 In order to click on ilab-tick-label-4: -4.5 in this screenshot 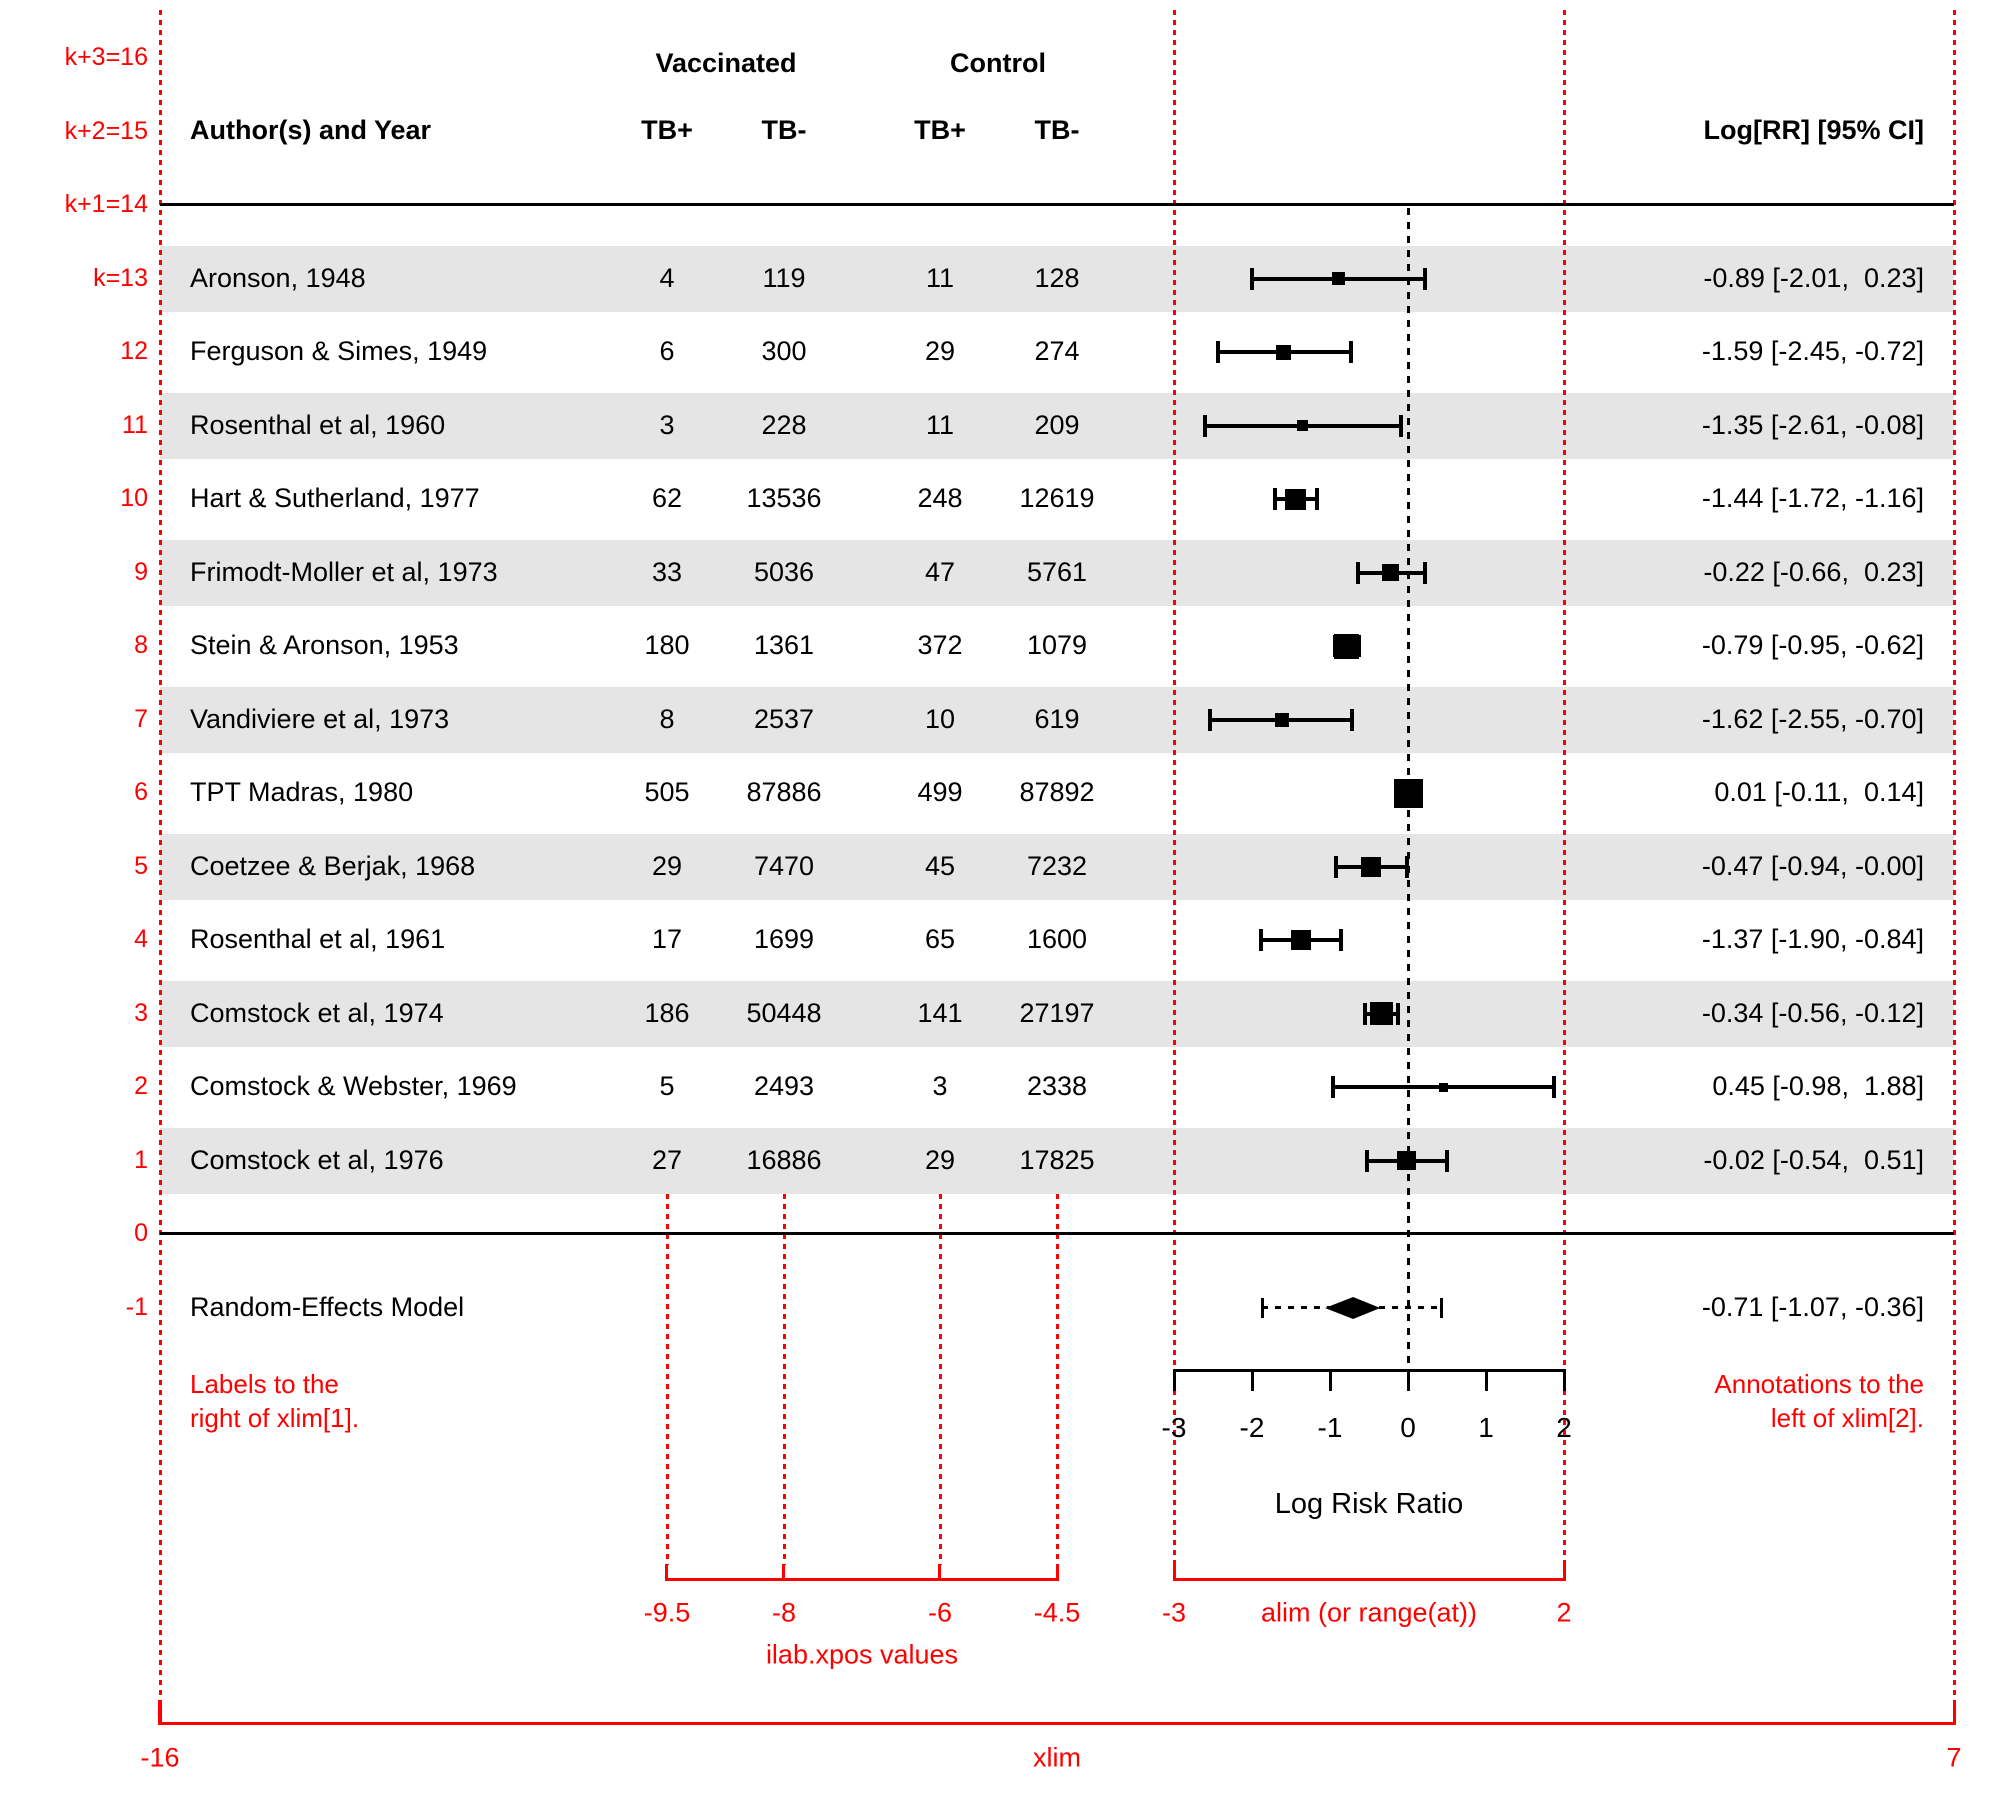, I will do `click(1057, 1612)`.